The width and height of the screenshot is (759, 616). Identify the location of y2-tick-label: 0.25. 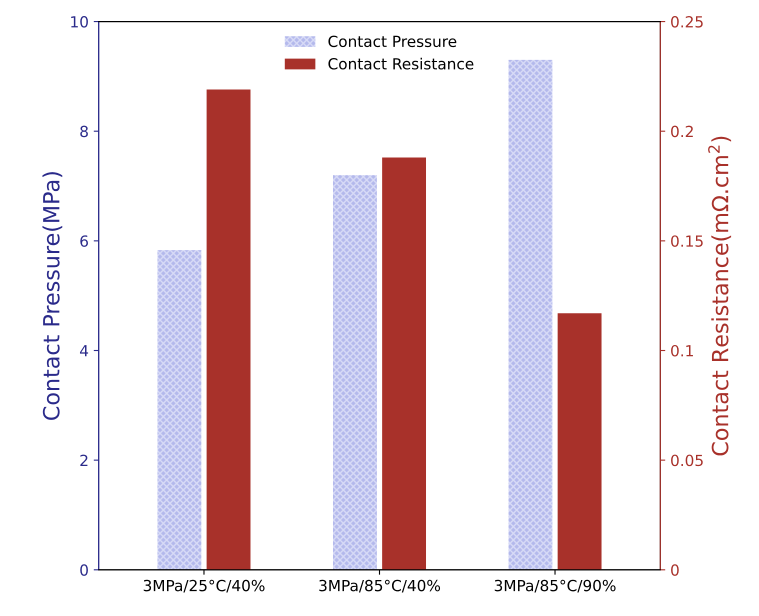
(687, 22).